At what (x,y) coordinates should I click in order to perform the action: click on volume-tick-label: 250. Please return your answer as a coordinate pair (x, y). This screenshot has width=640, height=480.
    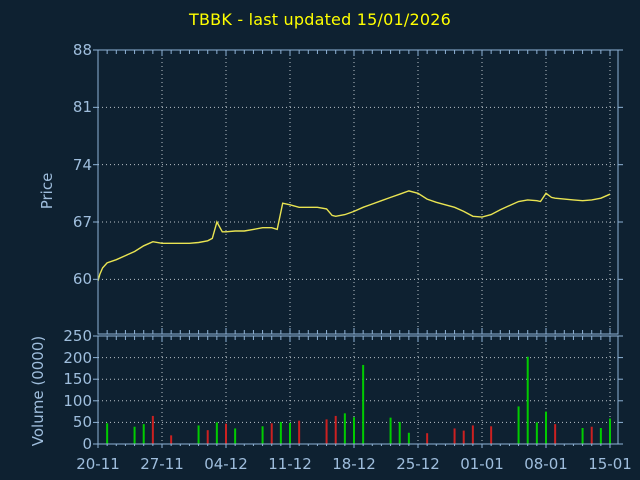
    Looking at the image, I should click on (77, 336).